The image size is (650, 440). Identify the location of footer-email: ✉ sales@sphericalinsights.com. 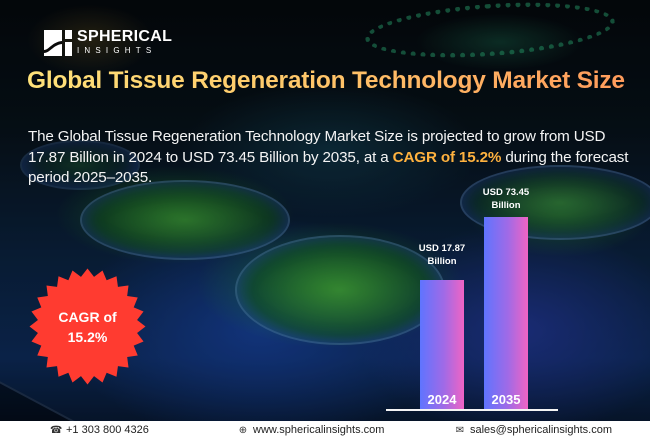
(533, 430).